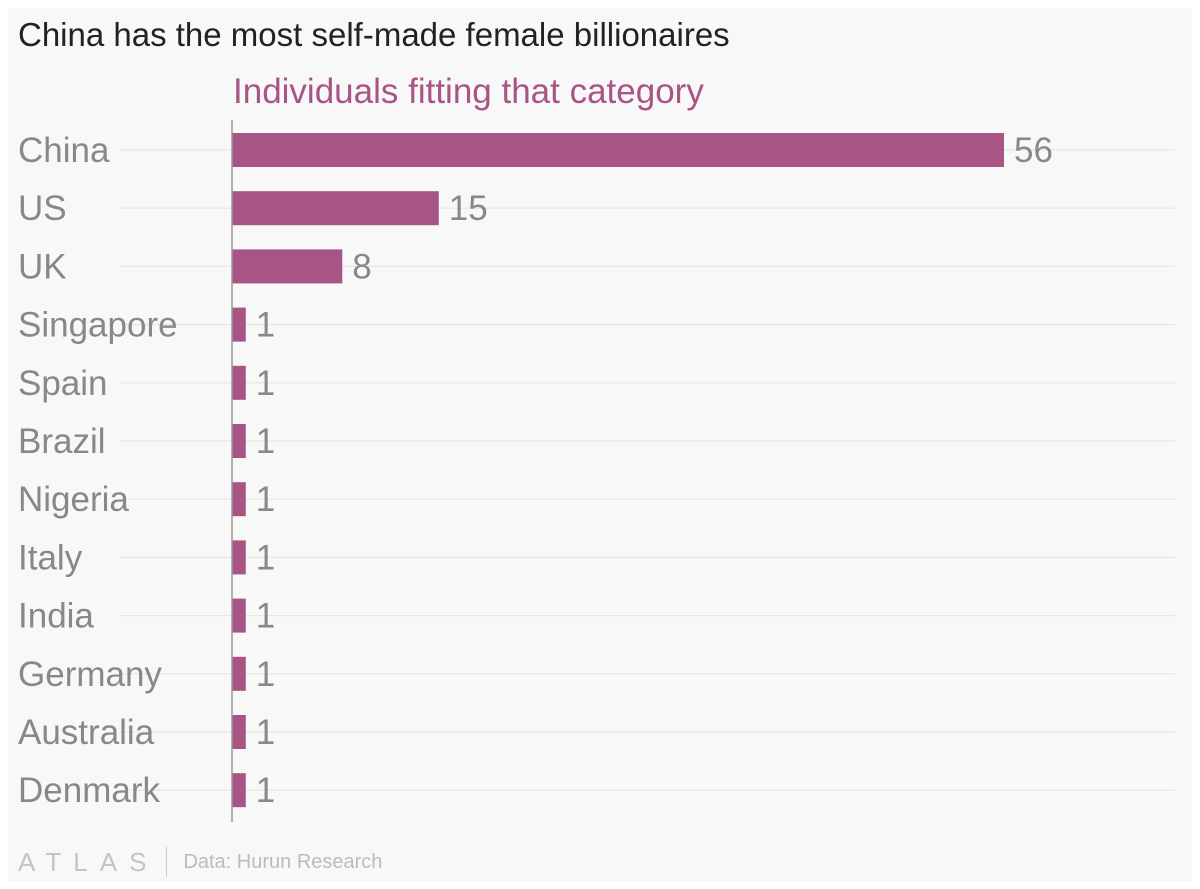  I want to click on category-label: Brazil, so click(62, 441).